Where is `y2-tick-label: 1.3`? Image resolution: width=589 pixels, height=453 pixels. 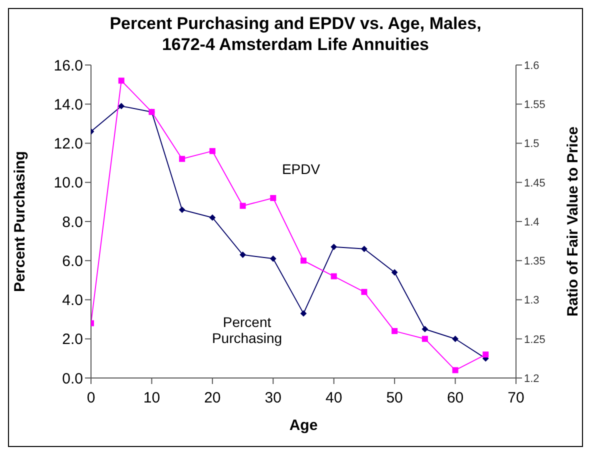
y2-tick-label: 1.3 is located at coordinates (532, 300).